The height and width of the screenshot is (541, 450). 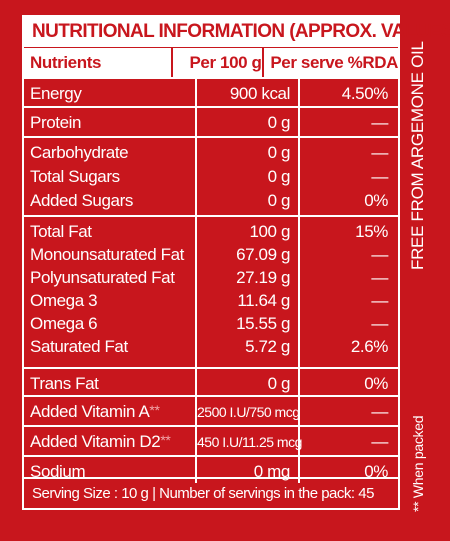 I want to click on table-header: Nutrients Per 100 g Per serve %RDA, so click(x=211, y=62).